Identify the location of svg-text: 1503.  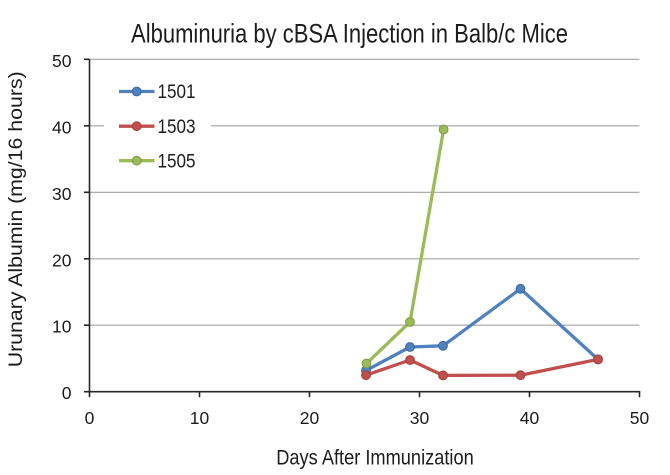
(177, 127).